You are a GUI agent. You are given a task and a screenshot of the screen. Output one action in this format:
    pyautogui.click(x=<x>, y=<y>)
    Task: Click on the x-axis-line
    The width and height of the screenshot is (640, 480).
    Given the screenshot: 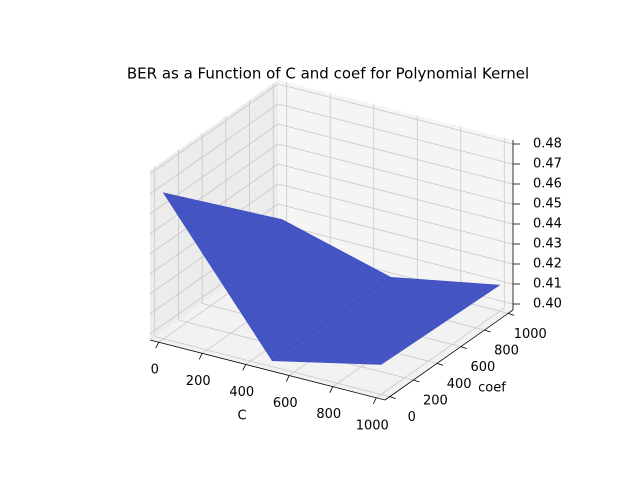 What is the action you would take?
    pyautogui.click(x=267, y=370)
    